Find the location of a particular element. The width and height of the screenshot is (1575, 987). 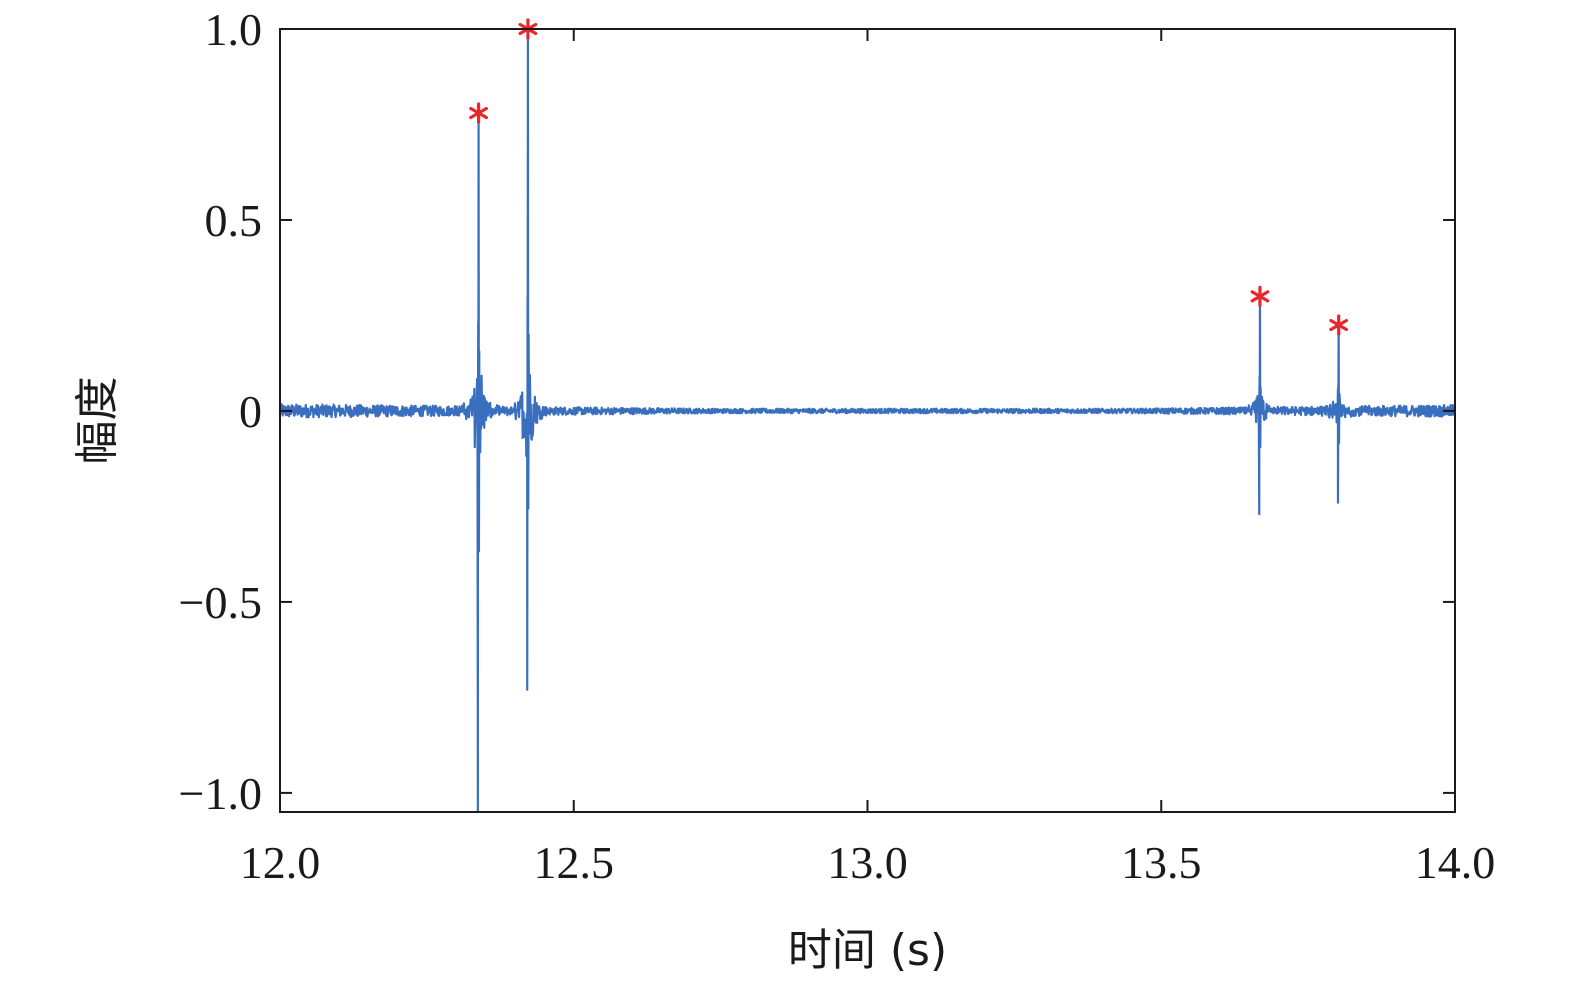

x-axis-label: 时间 (s) is located at coordinates (867, 950).